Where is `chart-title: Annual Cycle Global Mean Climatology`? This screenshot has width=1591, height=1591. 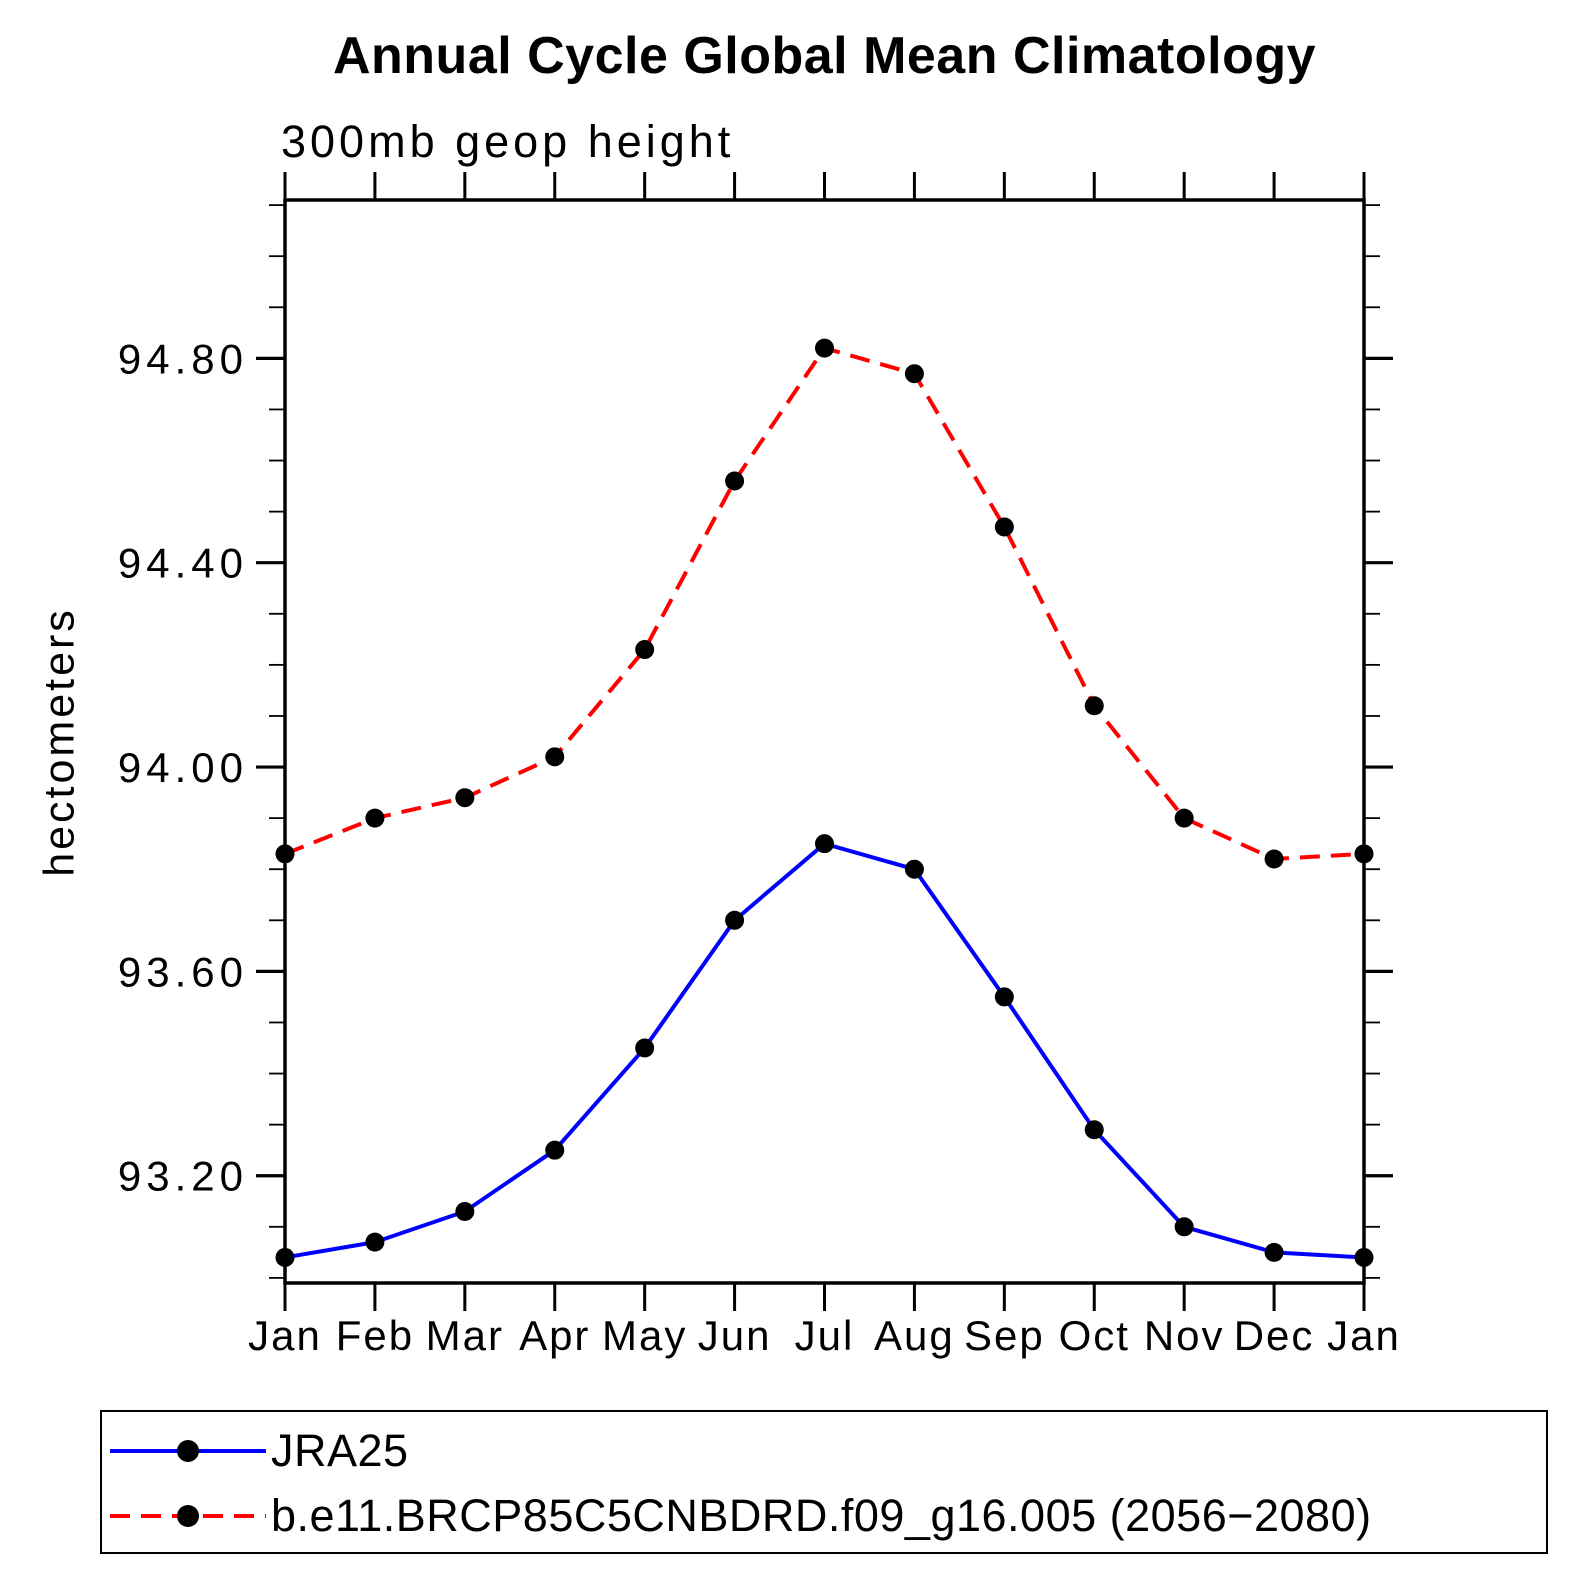
chart-title: Annual Cycle Global Mean Climatology is located at coordinates (824, 56).